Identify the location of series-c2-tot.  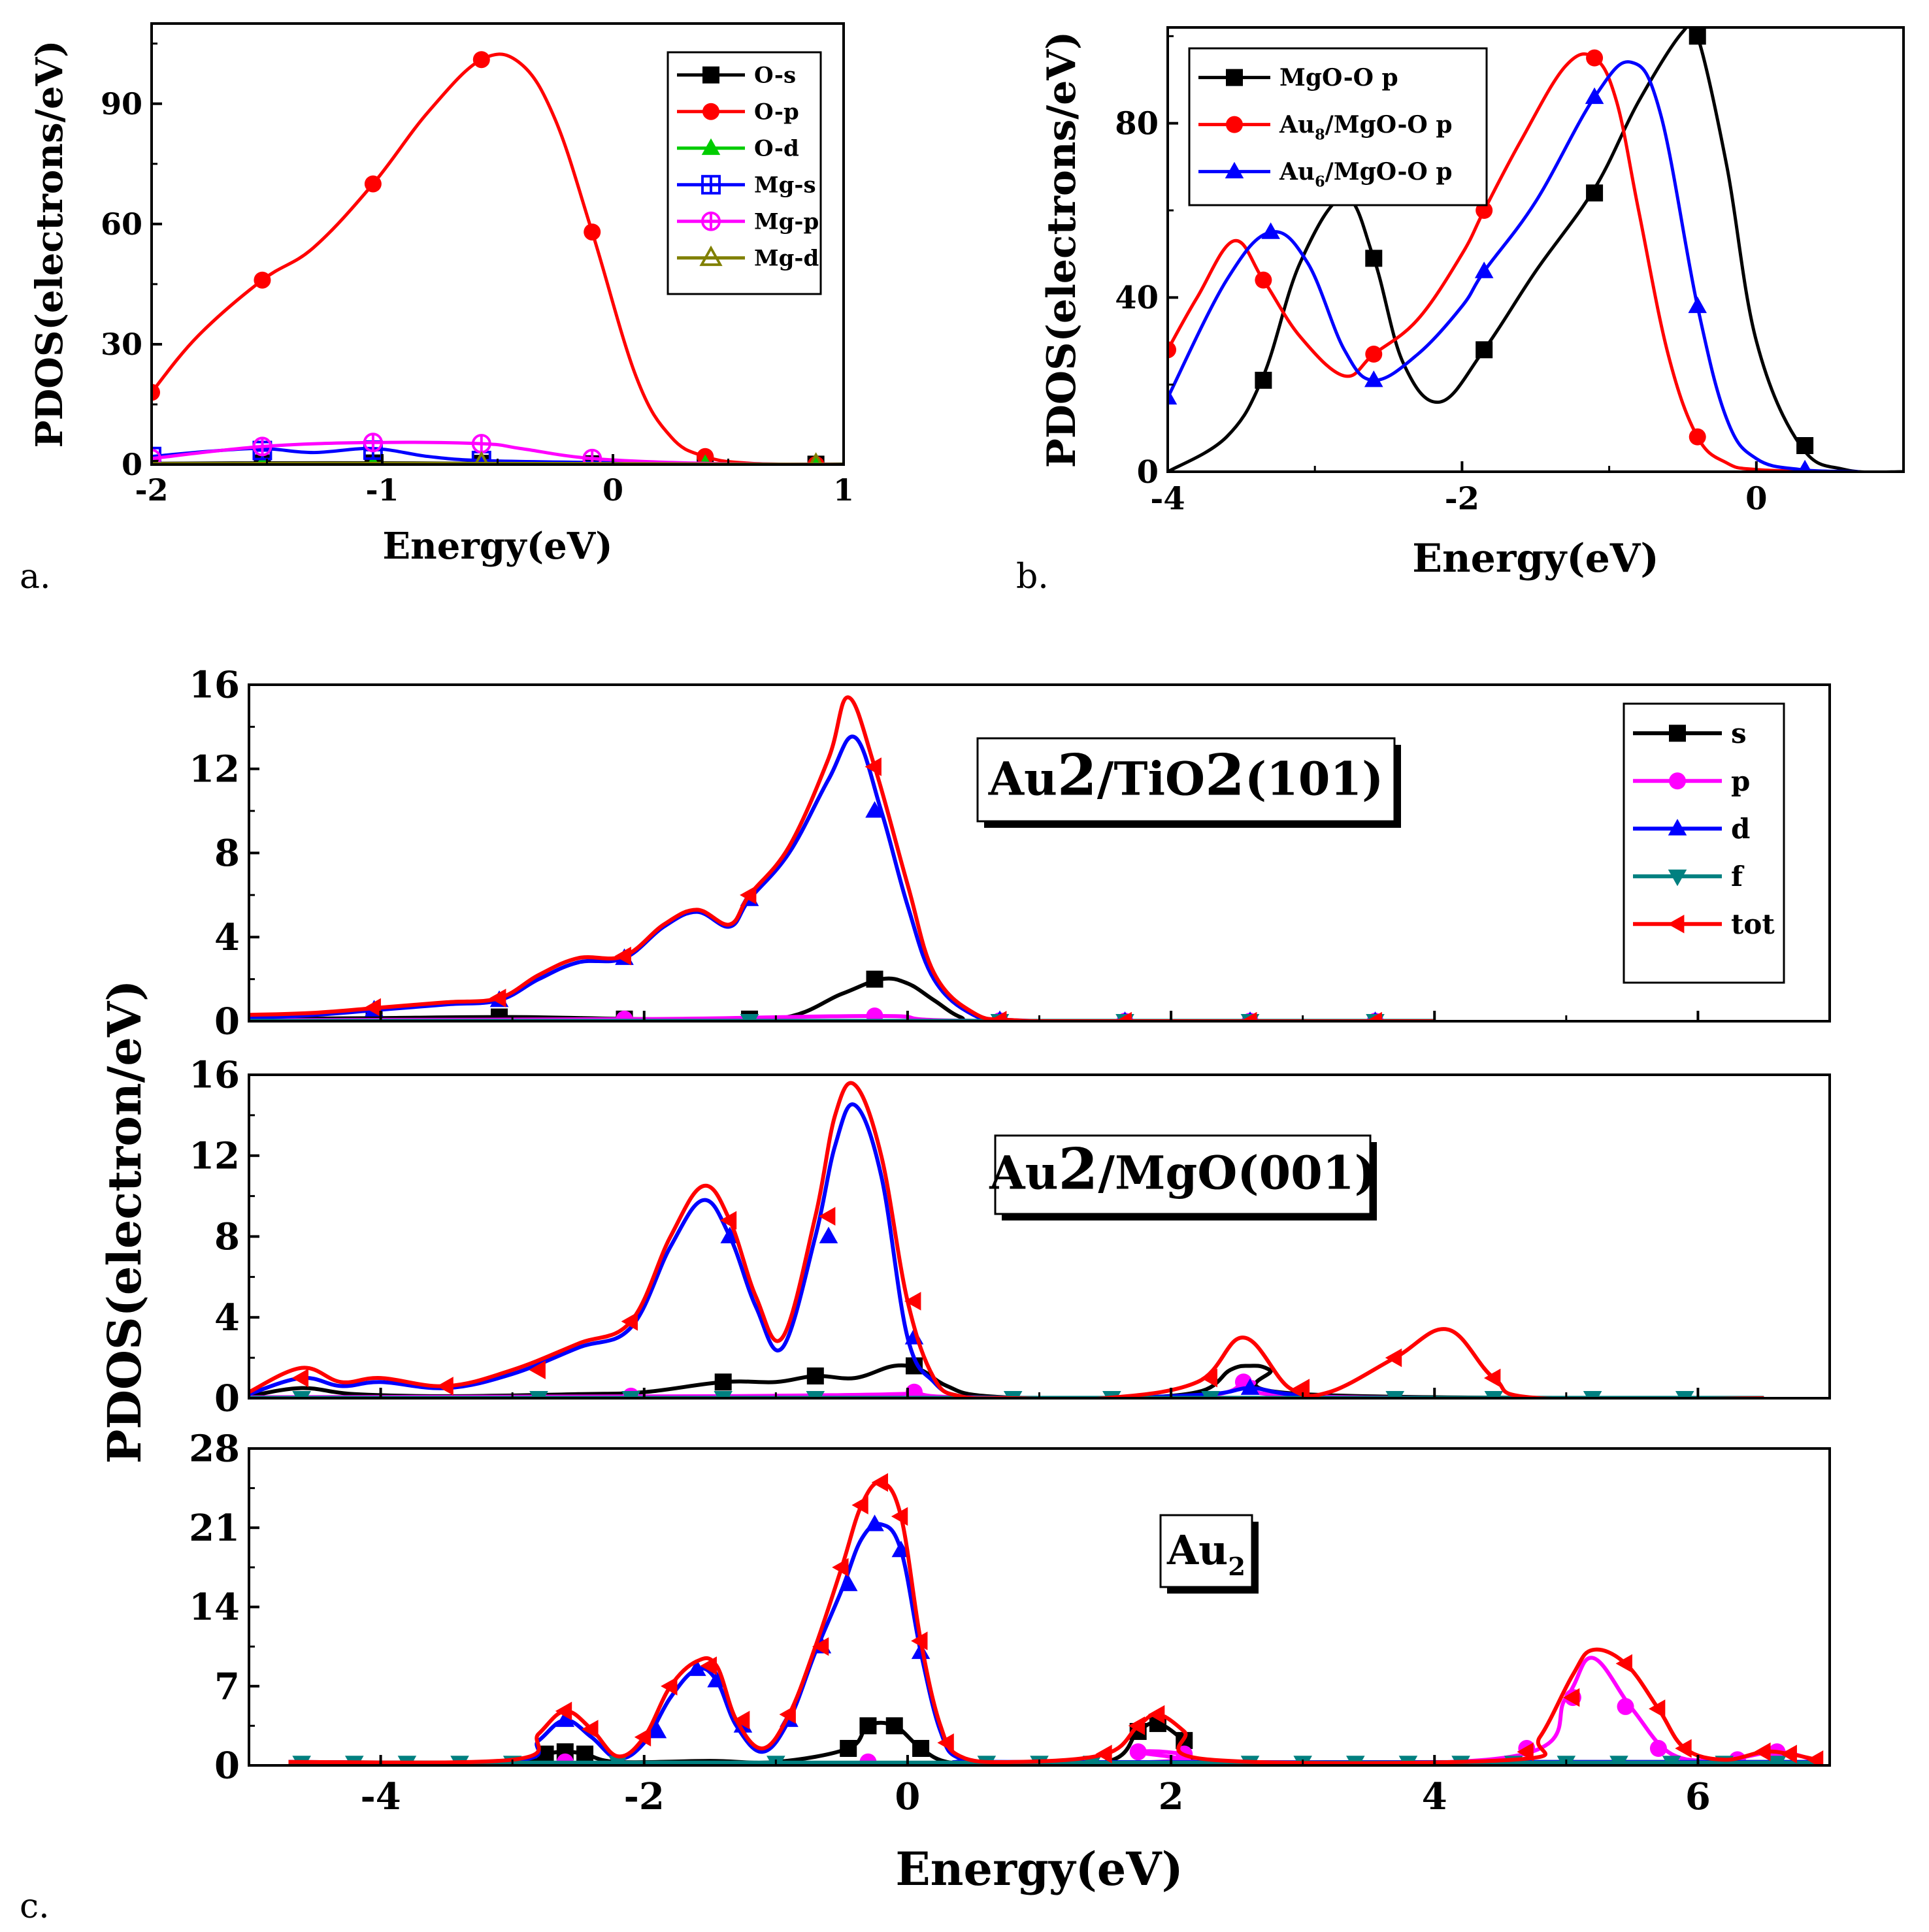
(1007, 1239).